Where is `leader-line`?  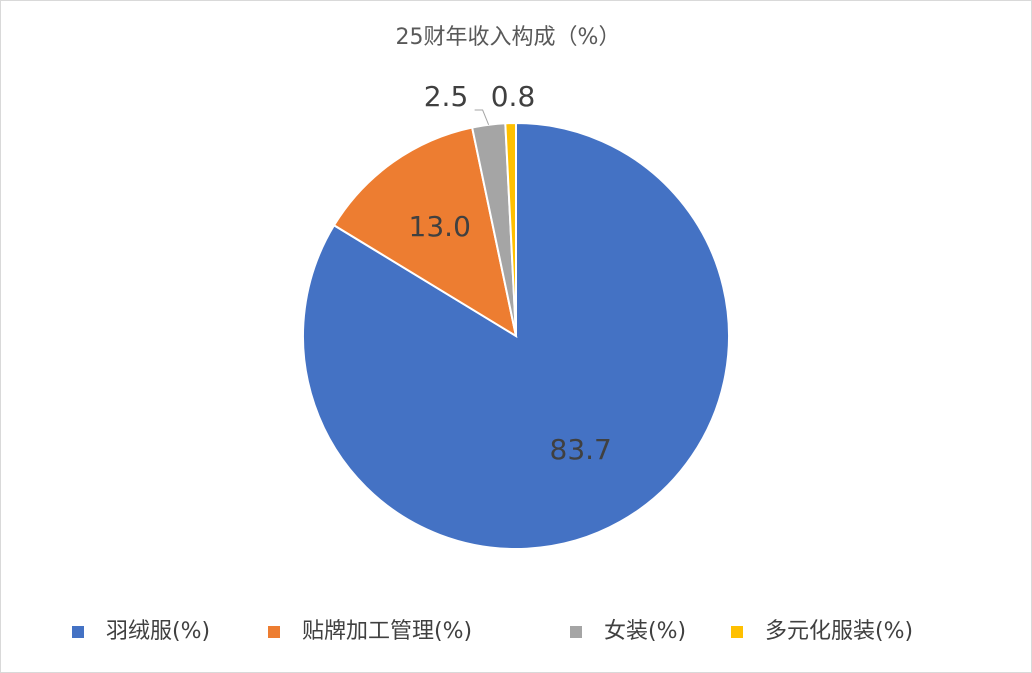 leader-line is located at coordinates (482, 117).